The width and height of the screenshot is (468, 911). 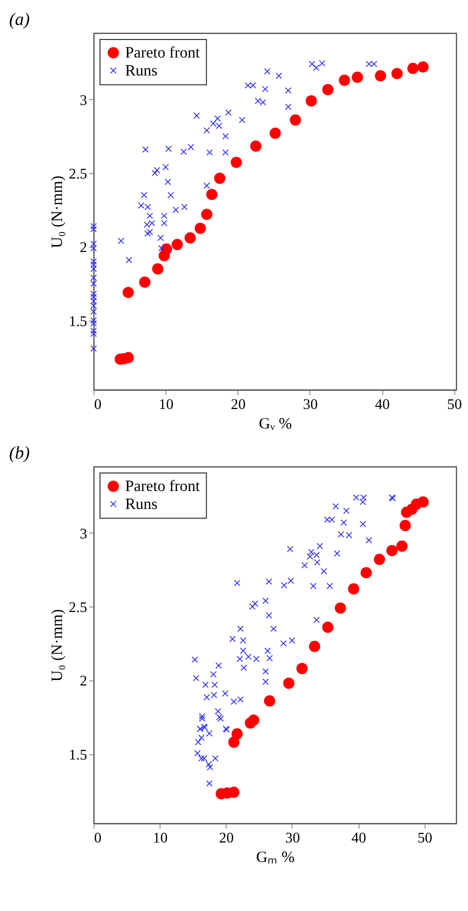 What do you see at coordinates (275, 424) in the screenshot?
I see `x-axis-title: Gᵥ %` at bounding box center [275, 424].